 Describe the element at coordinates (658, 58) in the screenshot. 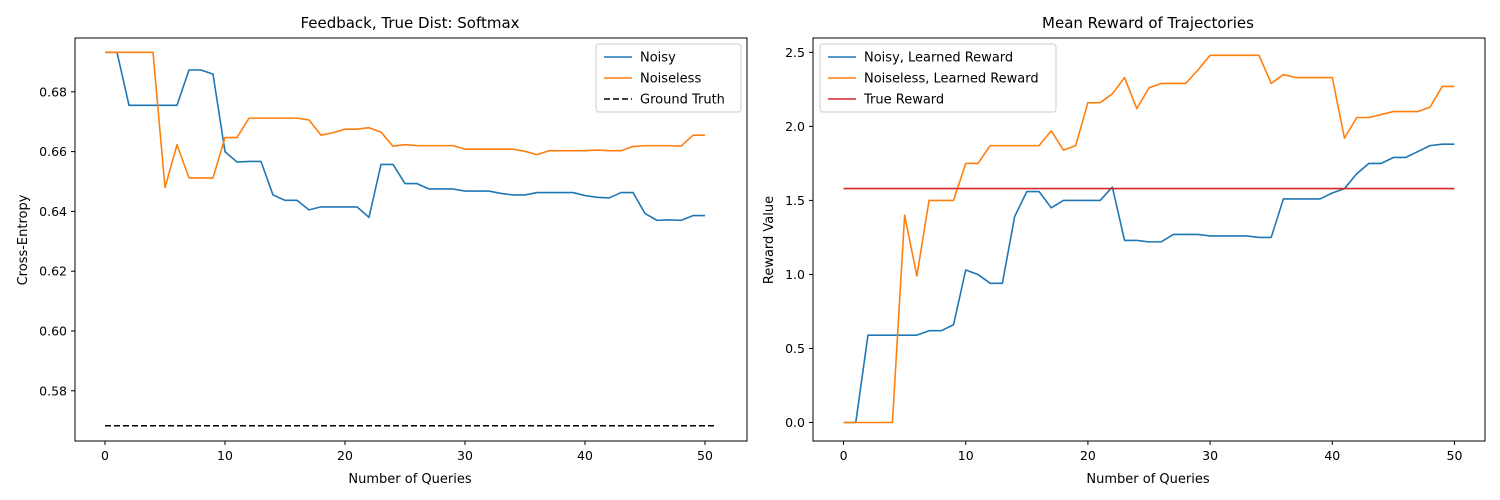

I see `legend-entry: Noisy` at that location.